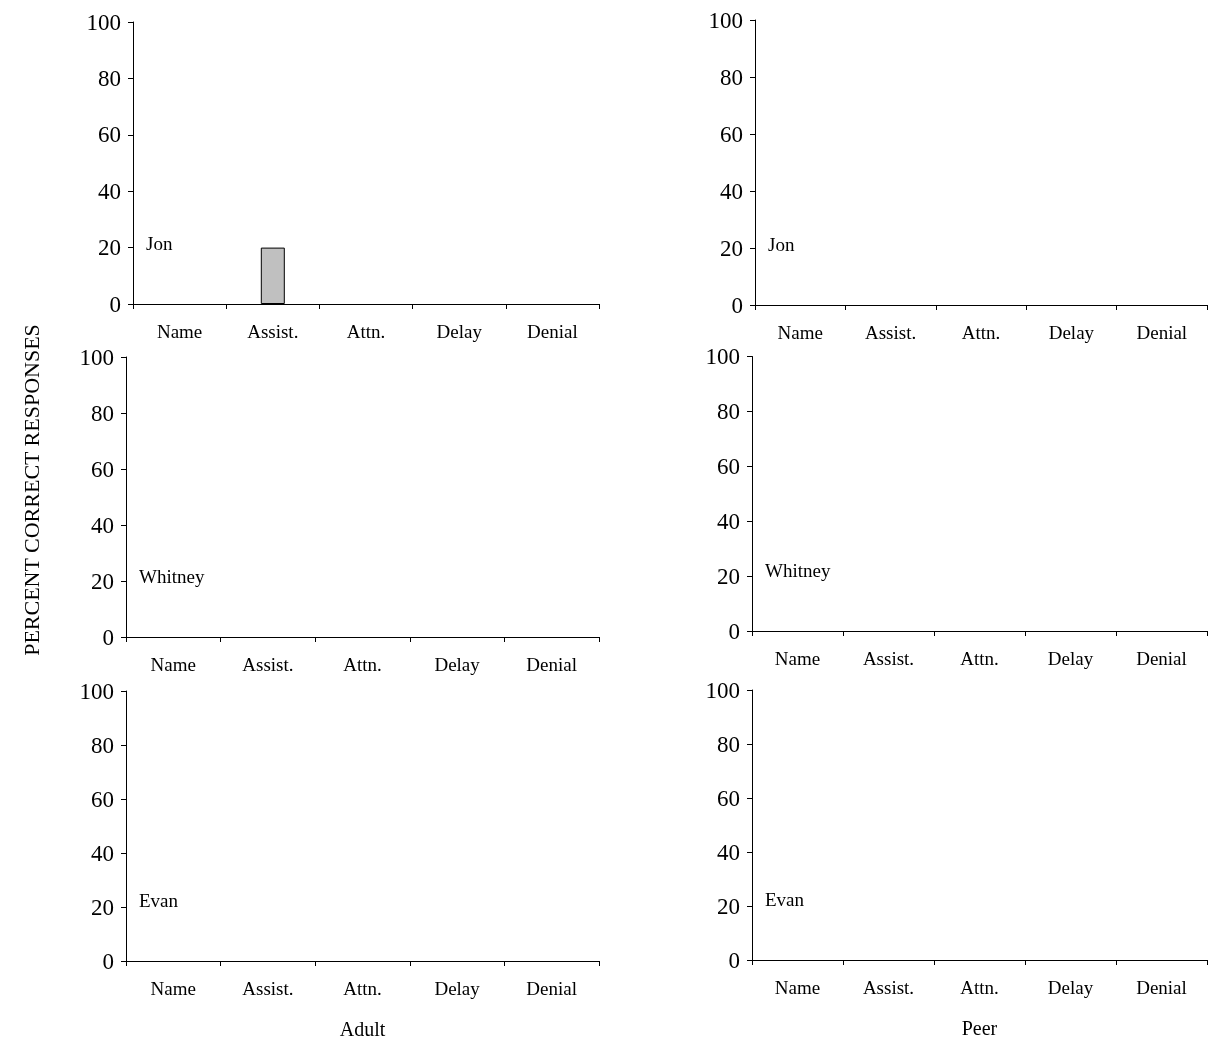 The height and width of the screenshot is (1047, 1215). Describe the element at coordinates (362, 1029) in the screenshot. I see `x-axis-title: Adult` at that location.